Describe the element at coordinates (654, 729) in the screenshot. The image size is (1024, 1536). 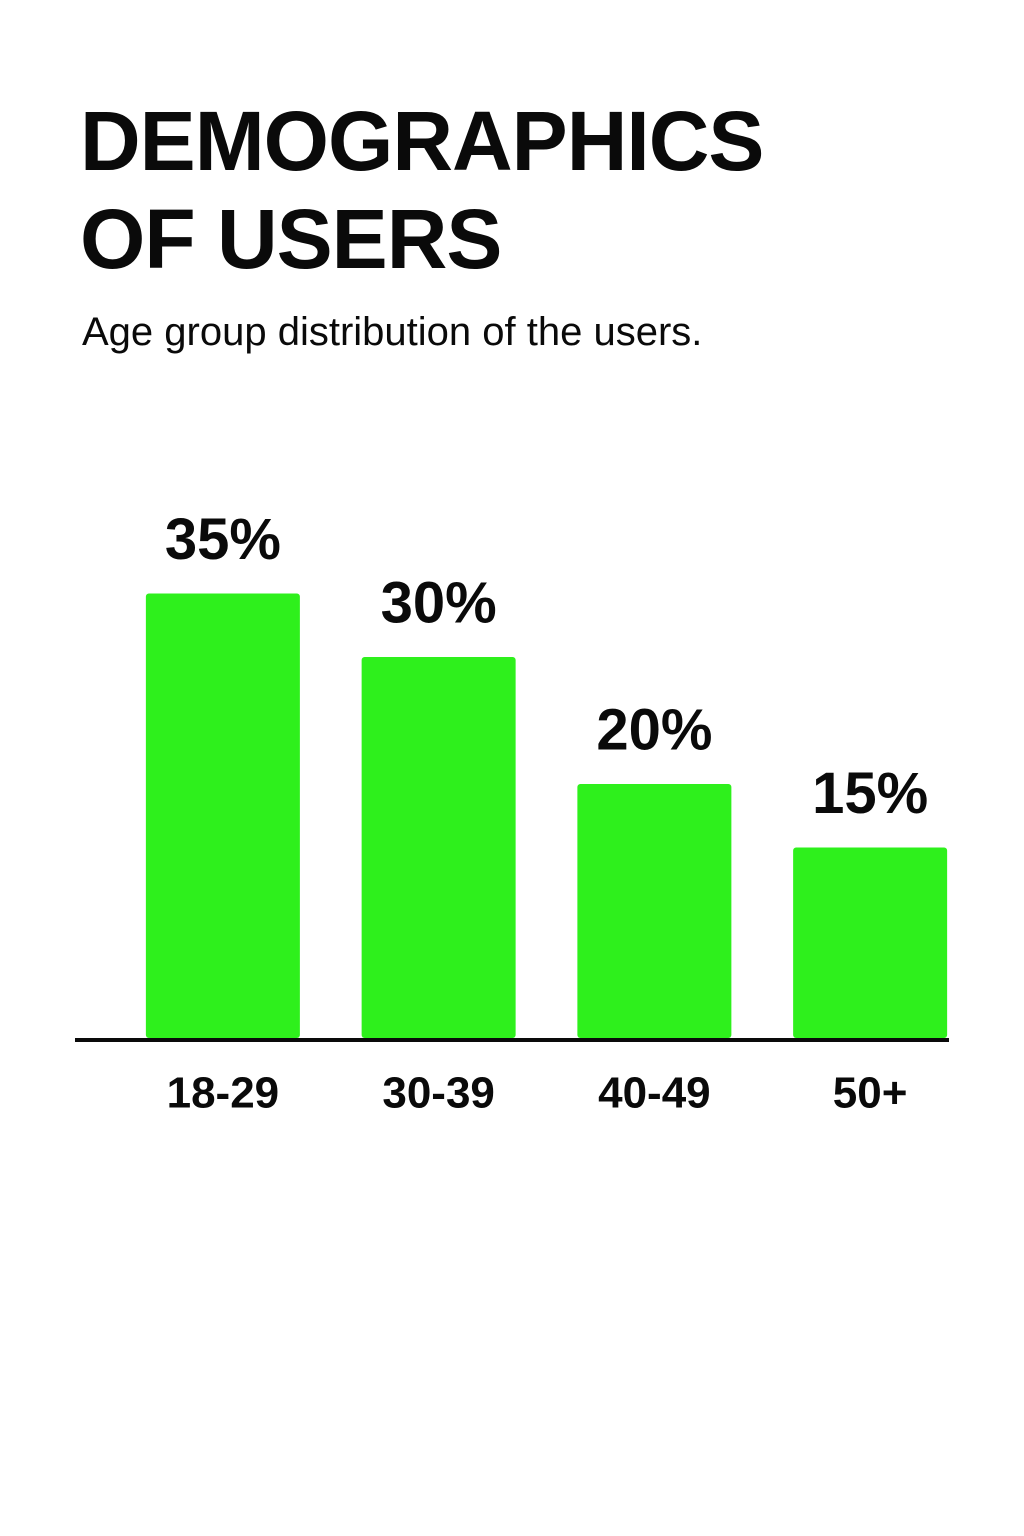
I see `value-label: 20%` at that location.